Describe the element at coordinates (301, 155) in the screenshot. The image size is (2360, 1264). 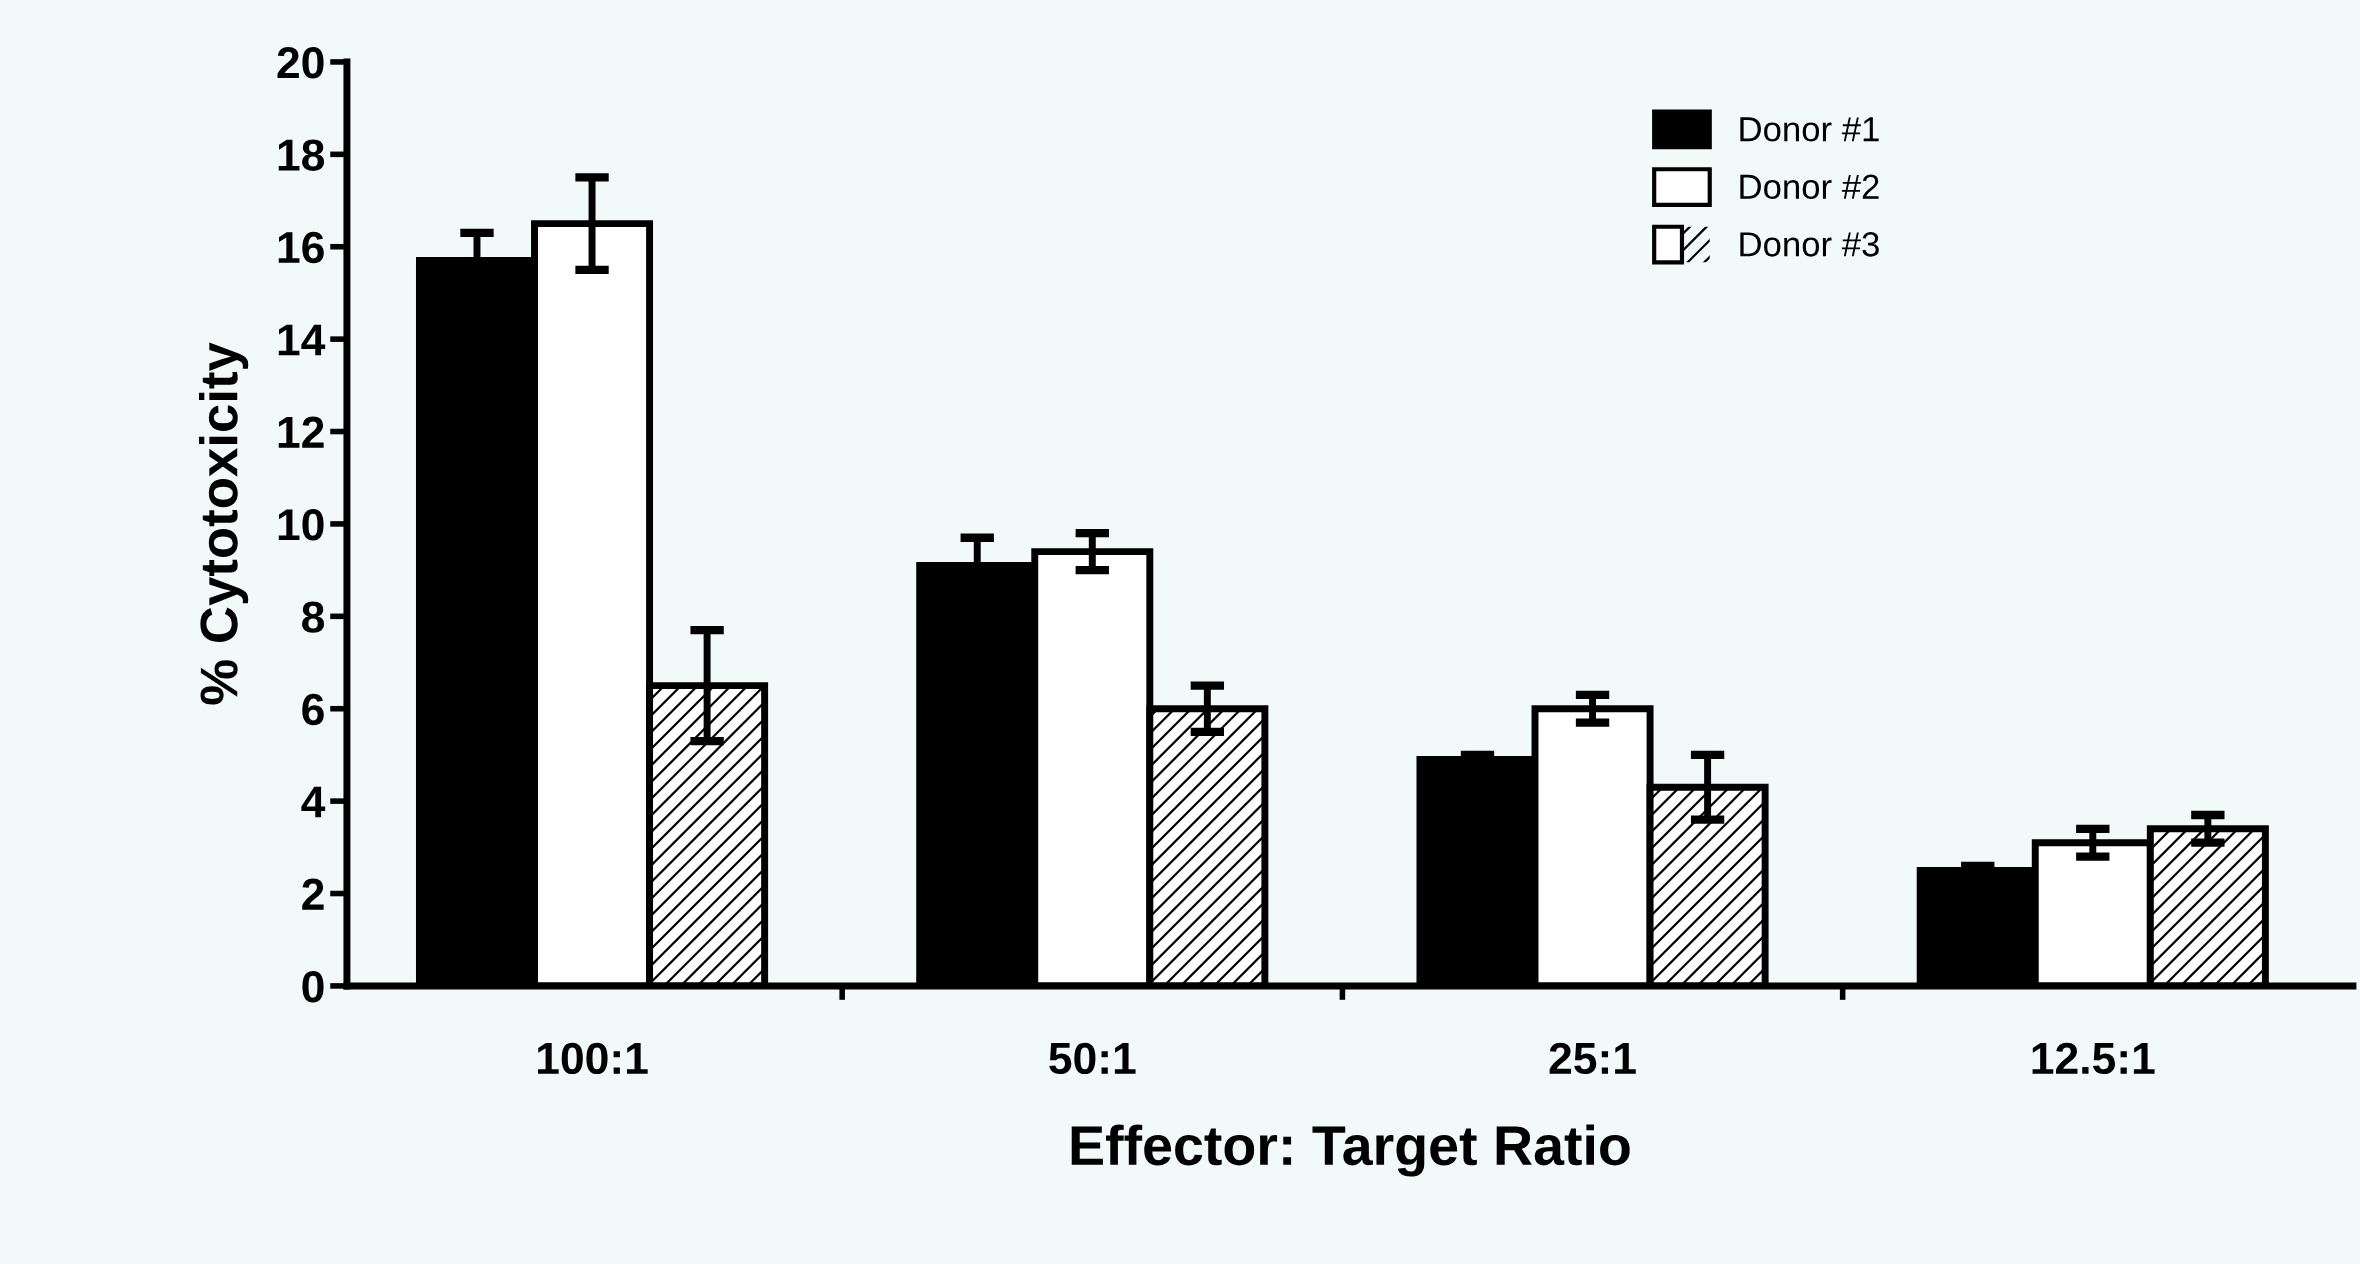
I see `y-tick-label: 18` at that location.